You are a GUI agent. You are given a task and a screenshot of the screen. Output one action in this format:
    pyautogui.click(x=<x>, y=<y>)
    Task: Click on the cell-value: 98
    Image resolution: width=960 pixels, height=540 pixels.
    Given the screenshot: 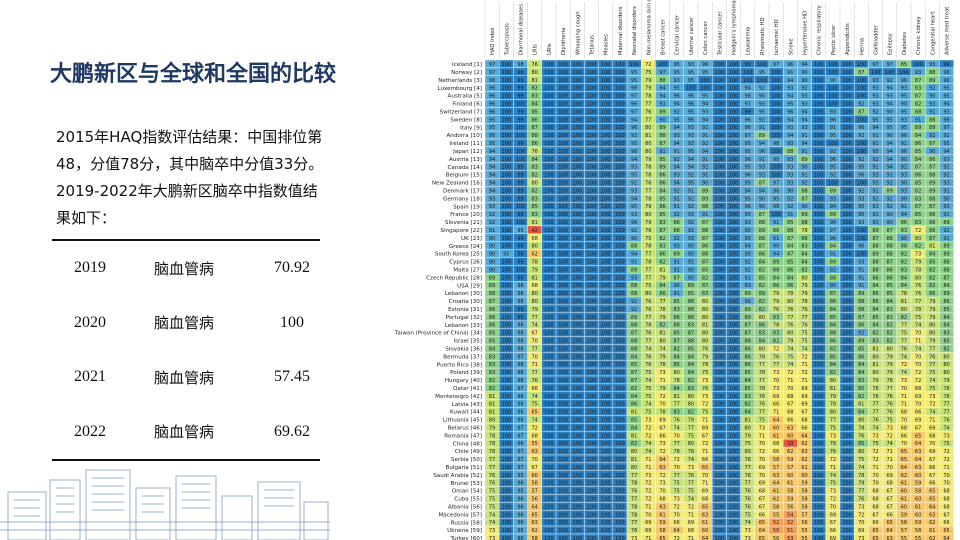 What is the action you would take?
    pyautogui.click(x=520, y=373)
    